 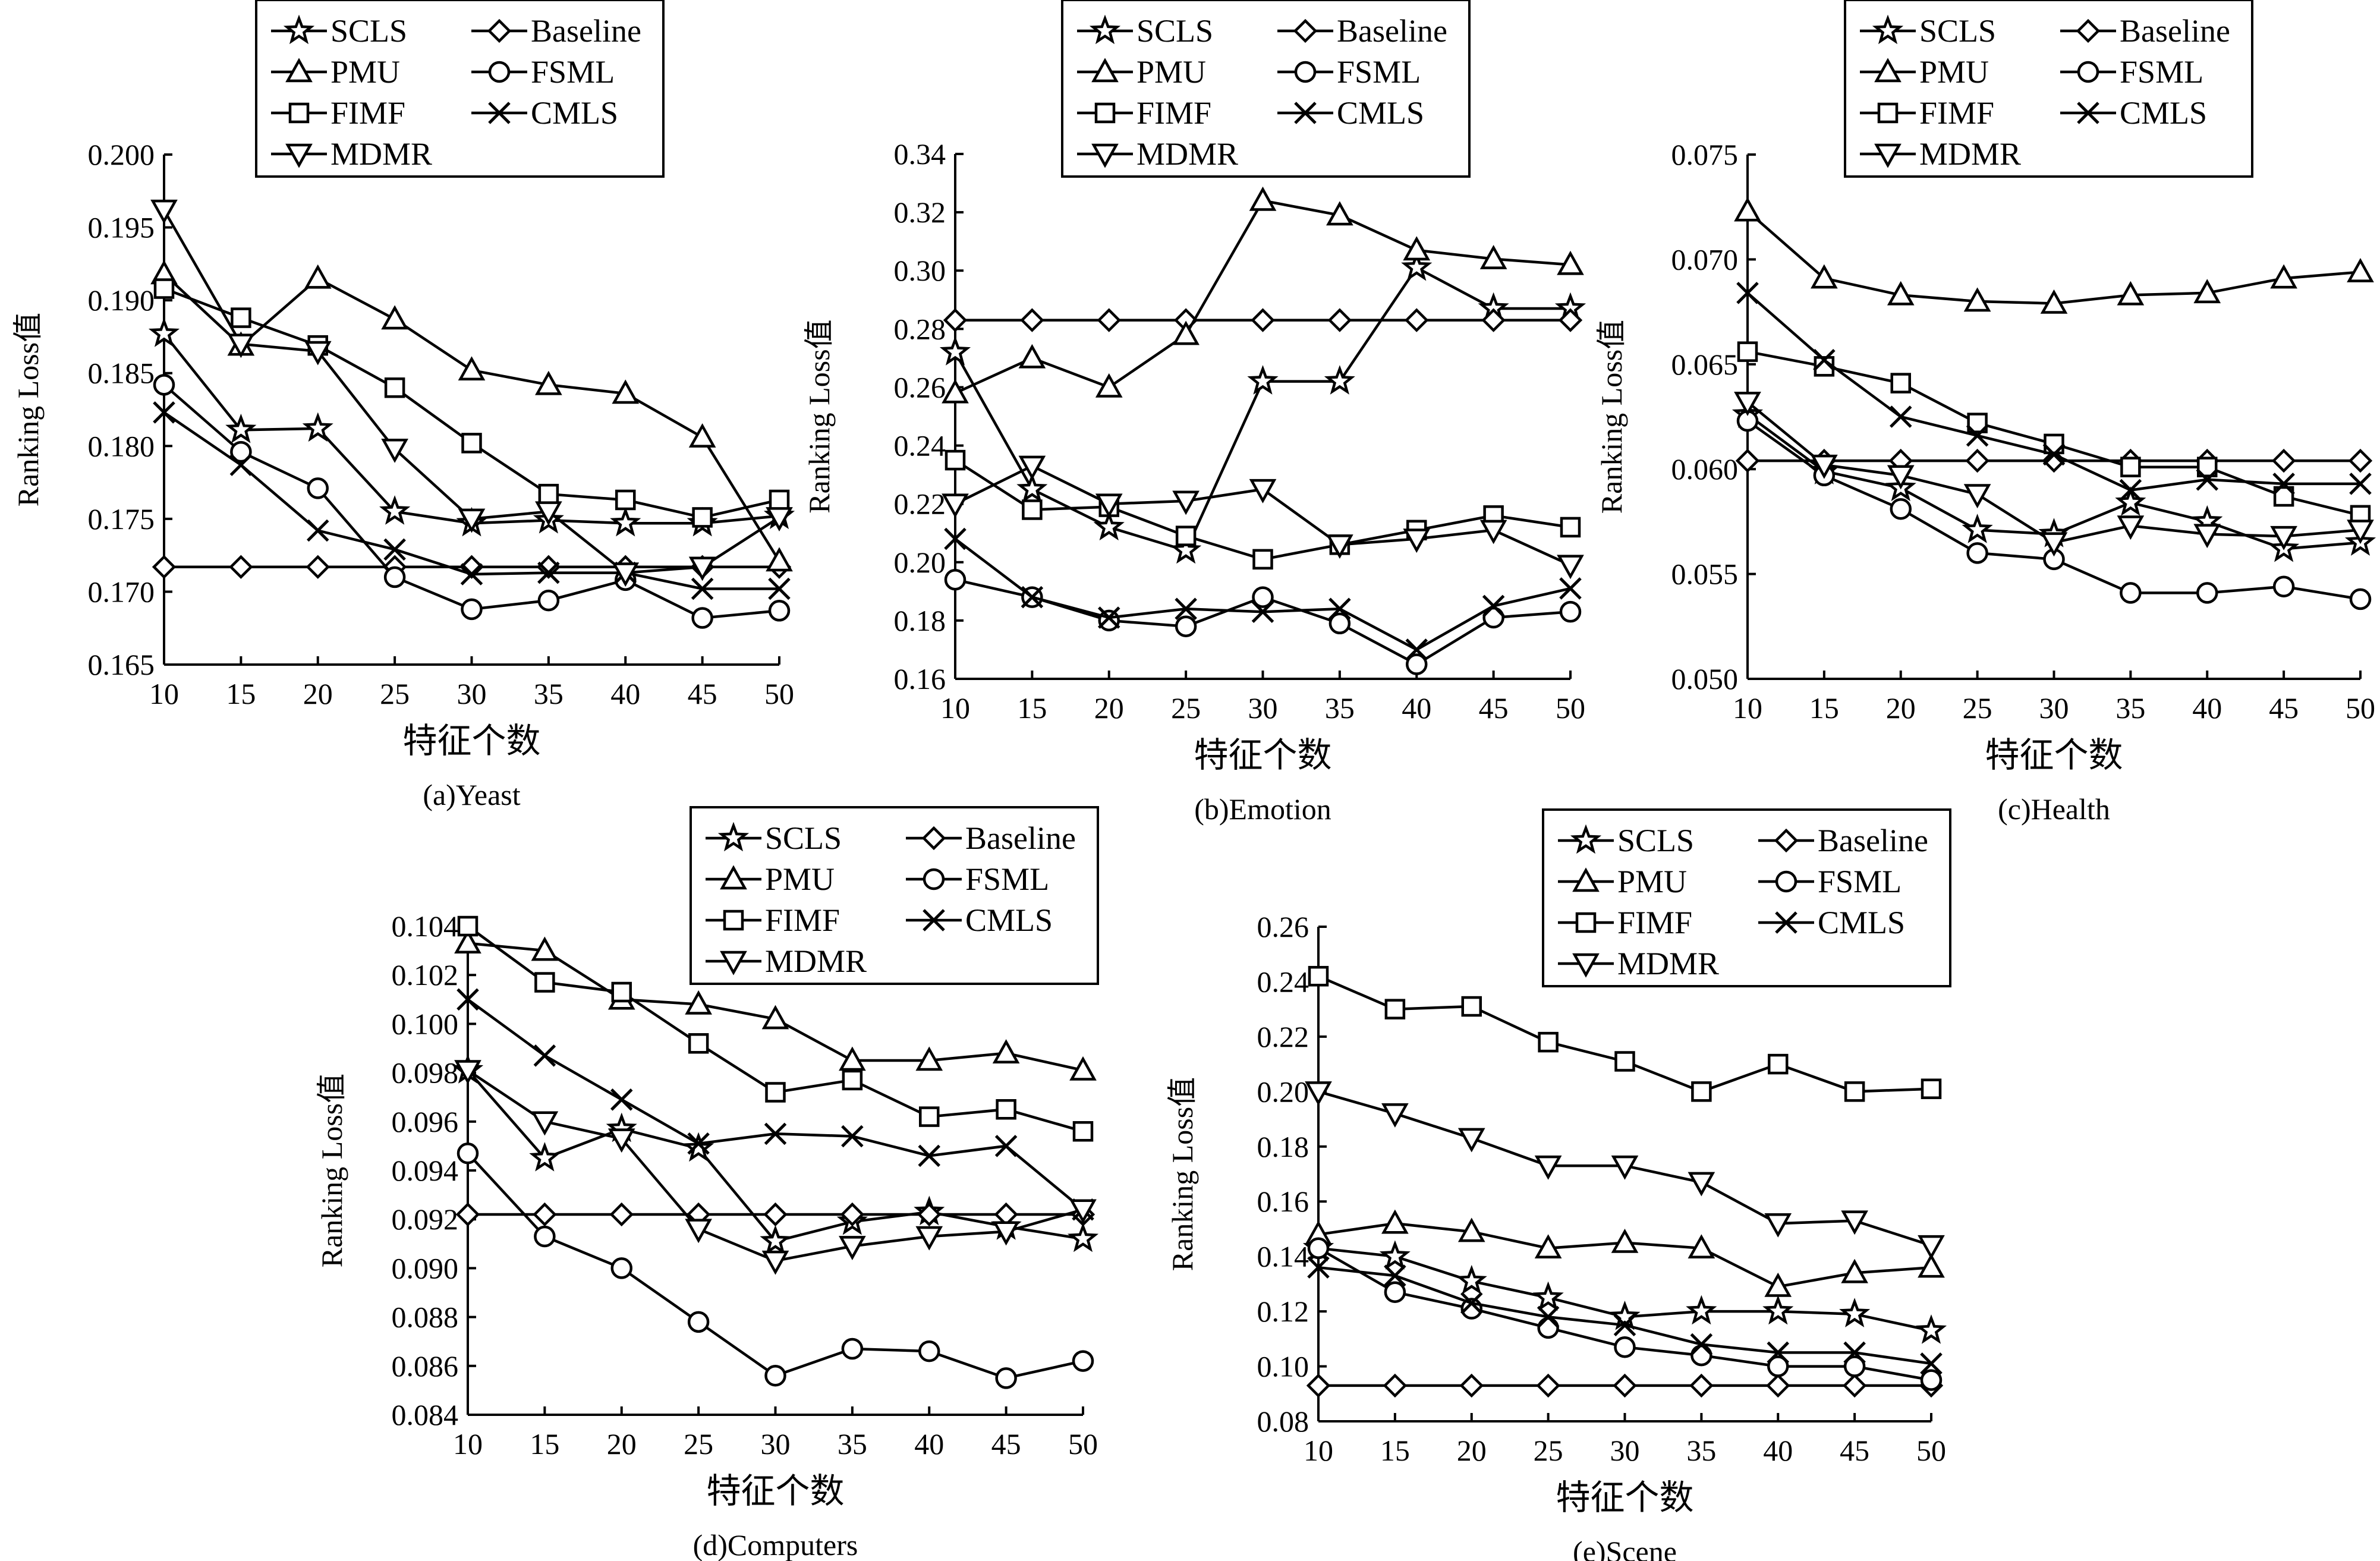 I want to click on legend-label: SCLS, so click(x=803, y=838).